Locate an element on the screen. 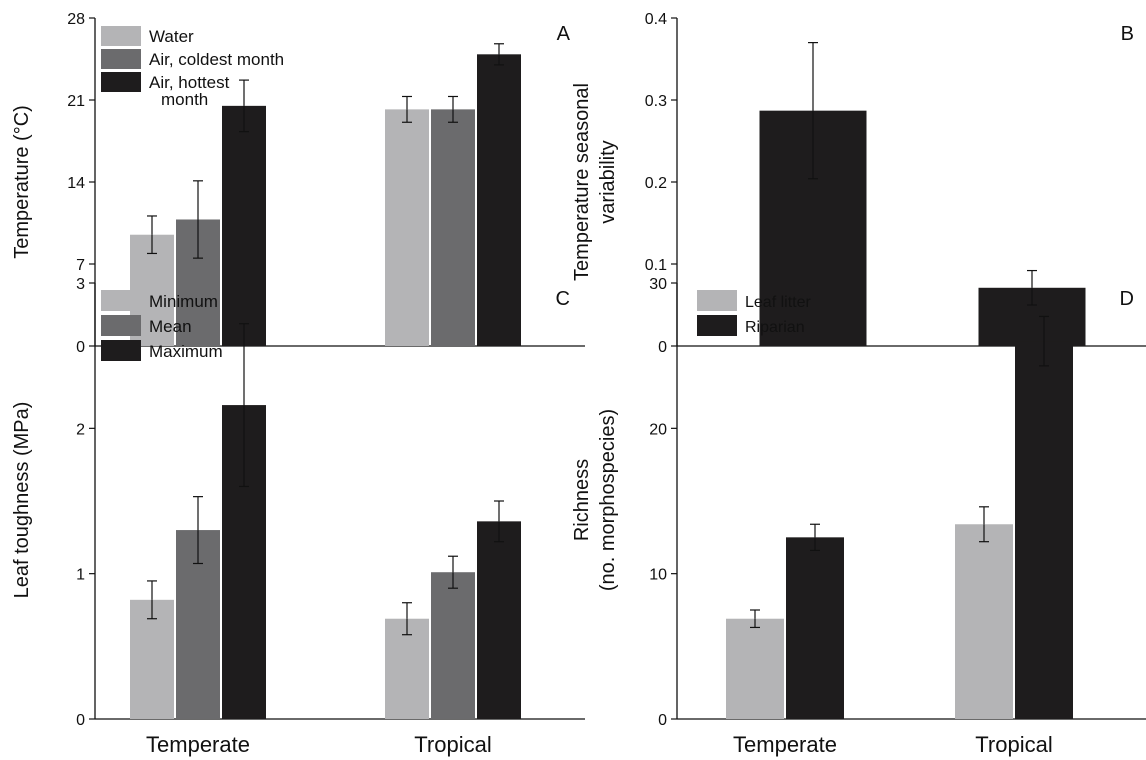 The image size is (1146, 760). panel-letter: A is located at coordinates (564, 34).